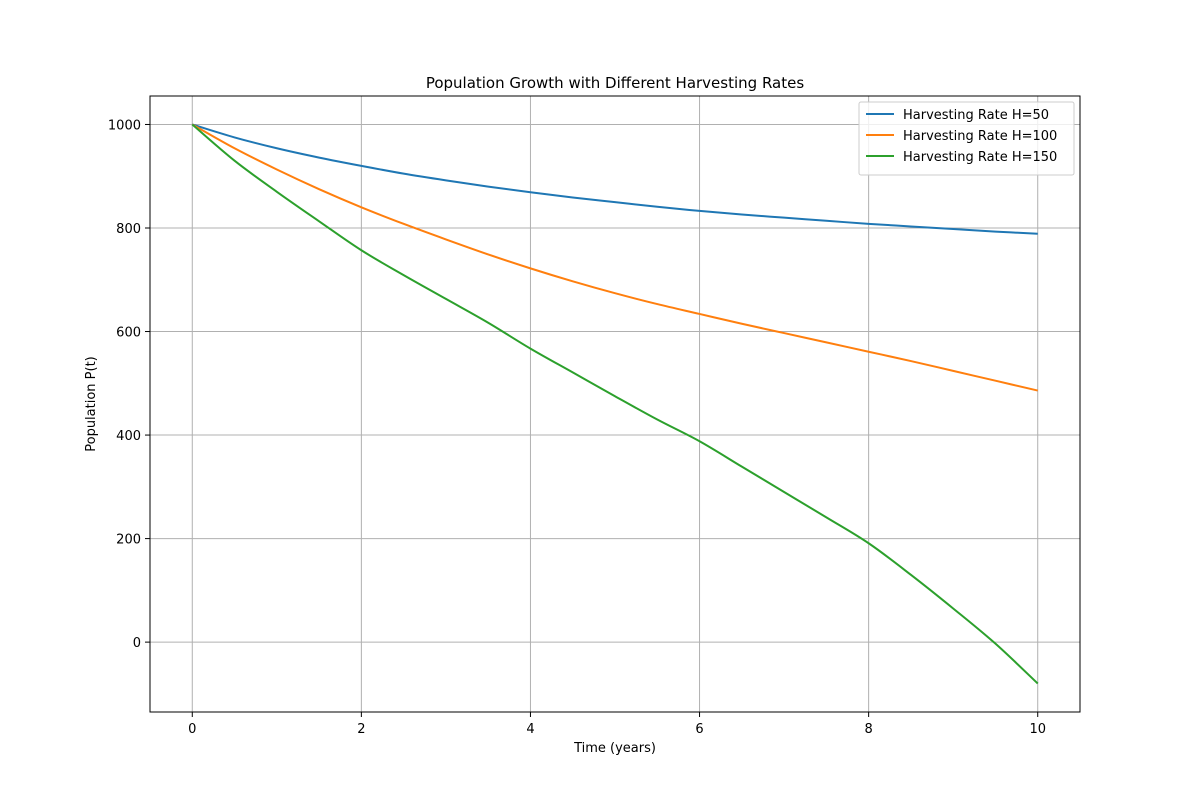  Describe the element at coordinates (530, 729) in the screenshot. I see `x-tick-label: 4` at that location.